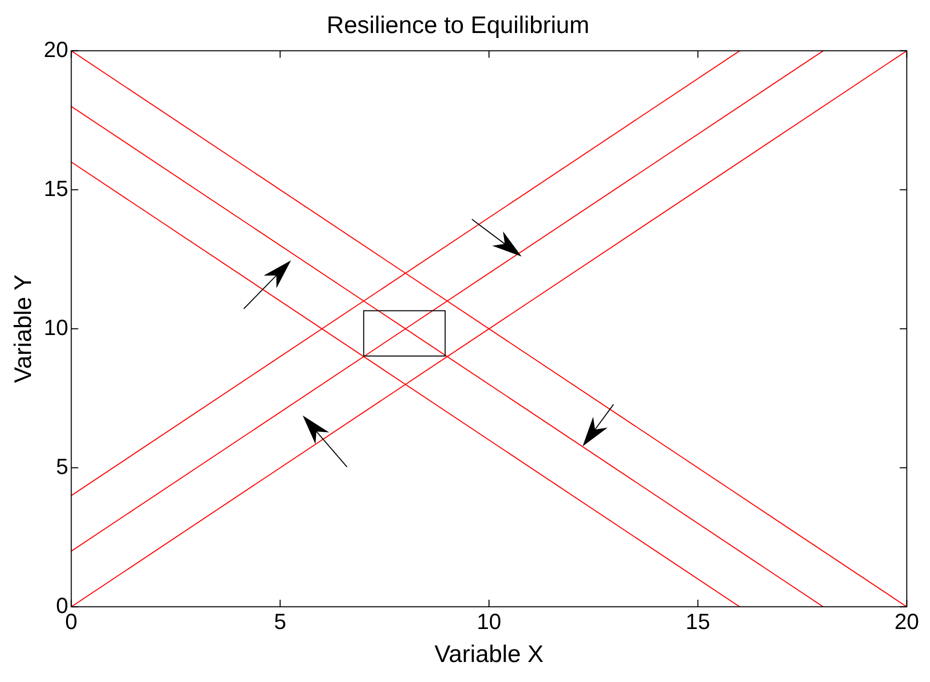 The height and width of the screenshot is (682, 930). I want to click on x-axis-title: Variable X, so click(489, 654).